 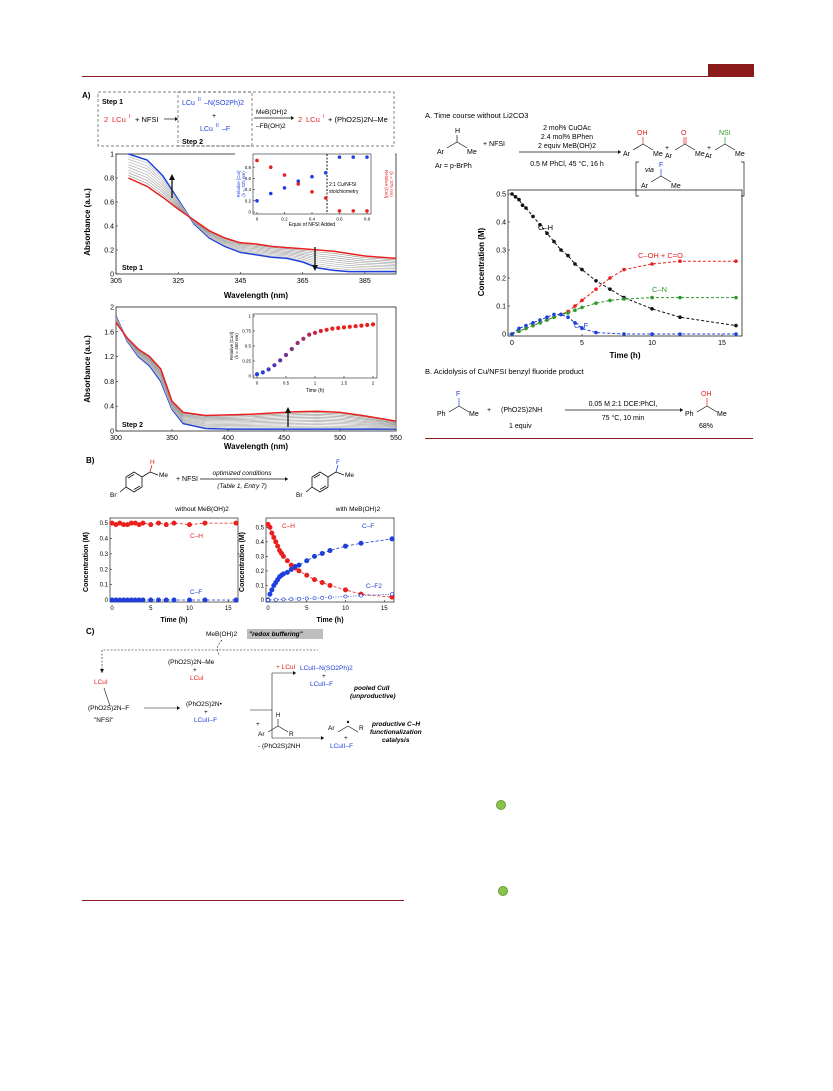 What do you see at coordinates (173, 620) in the screenshot?
I see `bleft-xlabel: Time (h)` at bounding box center [173, 620].